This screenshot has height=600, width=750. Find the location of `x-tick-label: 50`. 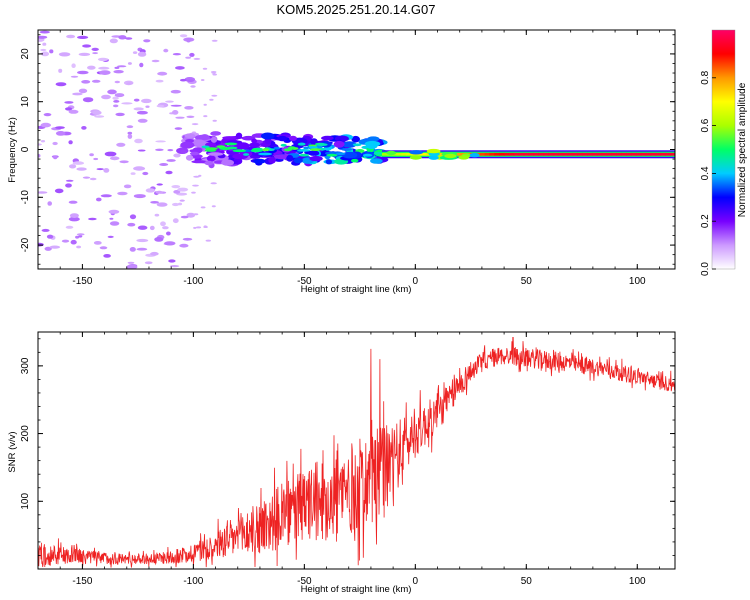

x-tick-label: 50 is located at coordinates (527, 581).